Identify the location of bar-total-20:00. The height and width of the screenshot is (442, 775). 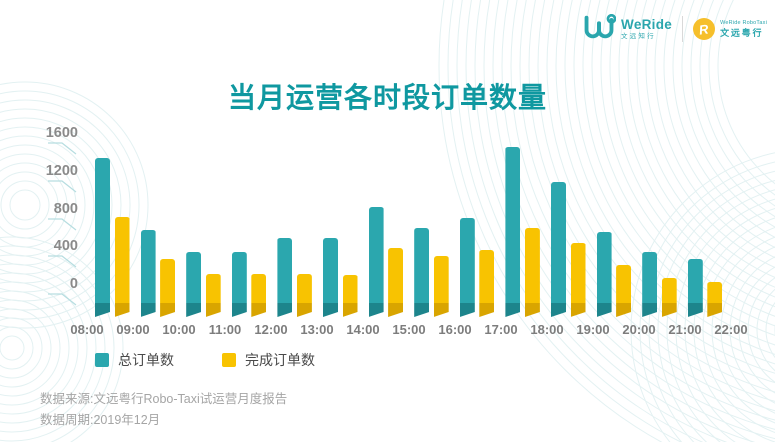
(649, 284).